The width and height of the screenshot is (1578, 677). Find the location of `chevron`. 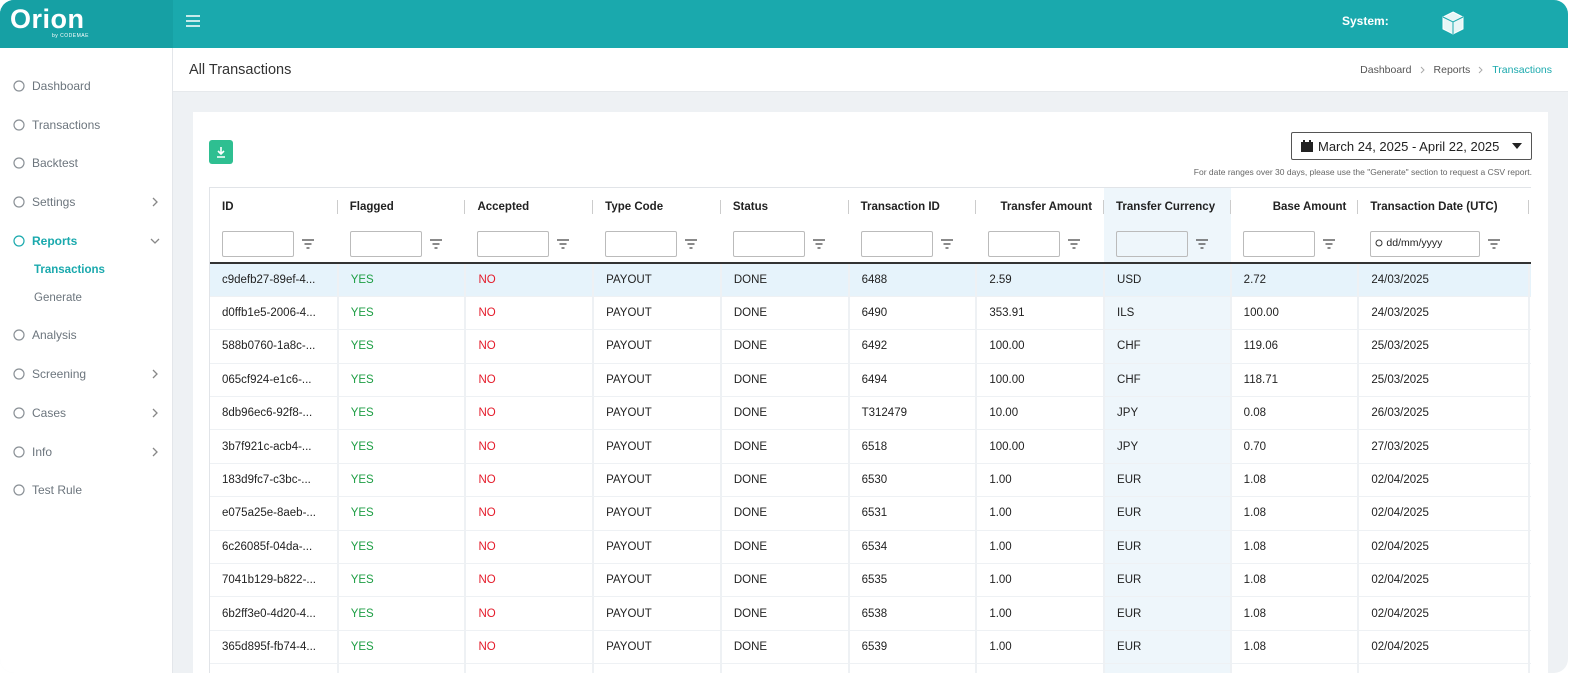

chevron is located at coordinates (155, 452).